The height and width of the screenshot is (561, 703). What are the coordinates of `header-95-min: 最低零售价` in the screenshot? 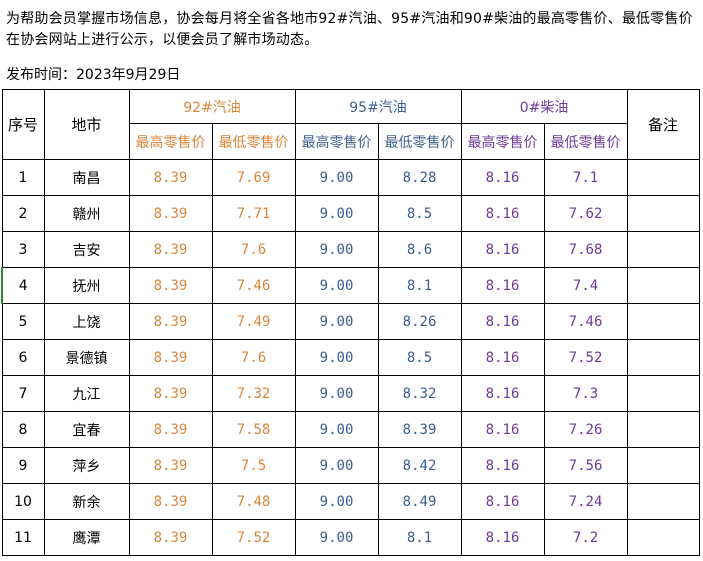 It's located at (419, 141).